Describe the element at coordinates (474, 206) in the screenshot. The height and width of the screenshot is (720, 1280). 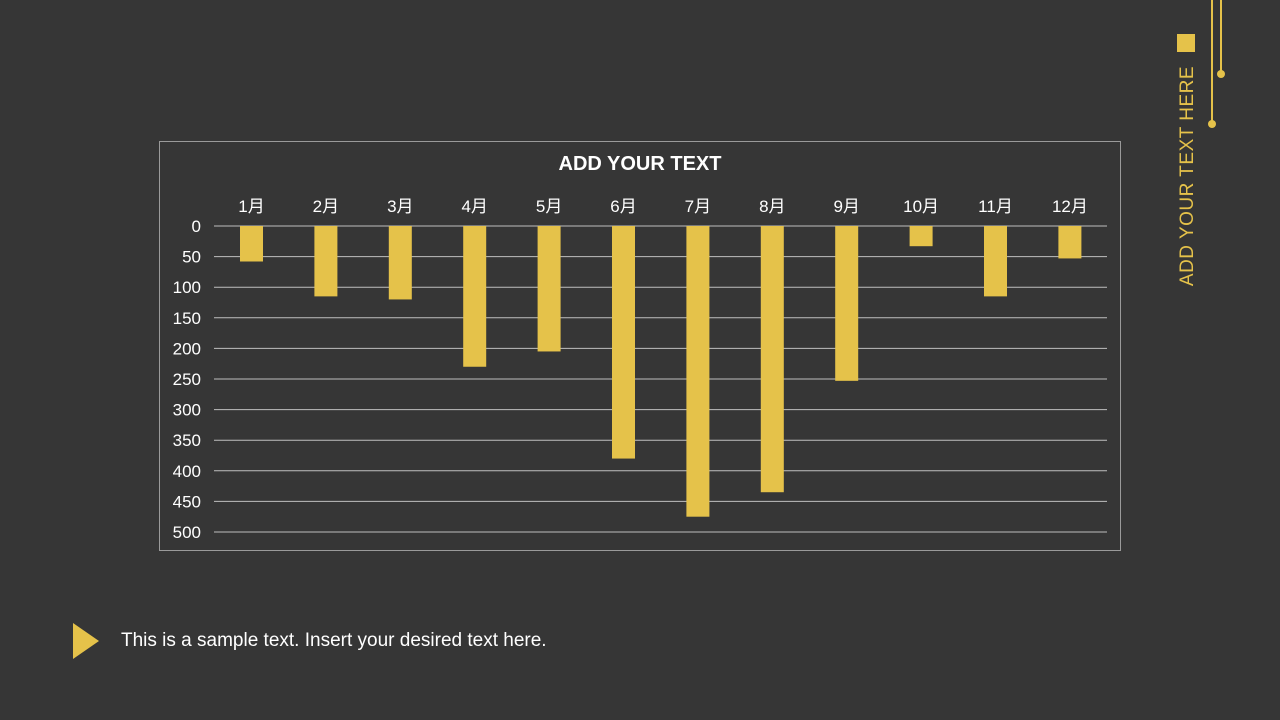
I see `x-tick-label: 4月` at that location.